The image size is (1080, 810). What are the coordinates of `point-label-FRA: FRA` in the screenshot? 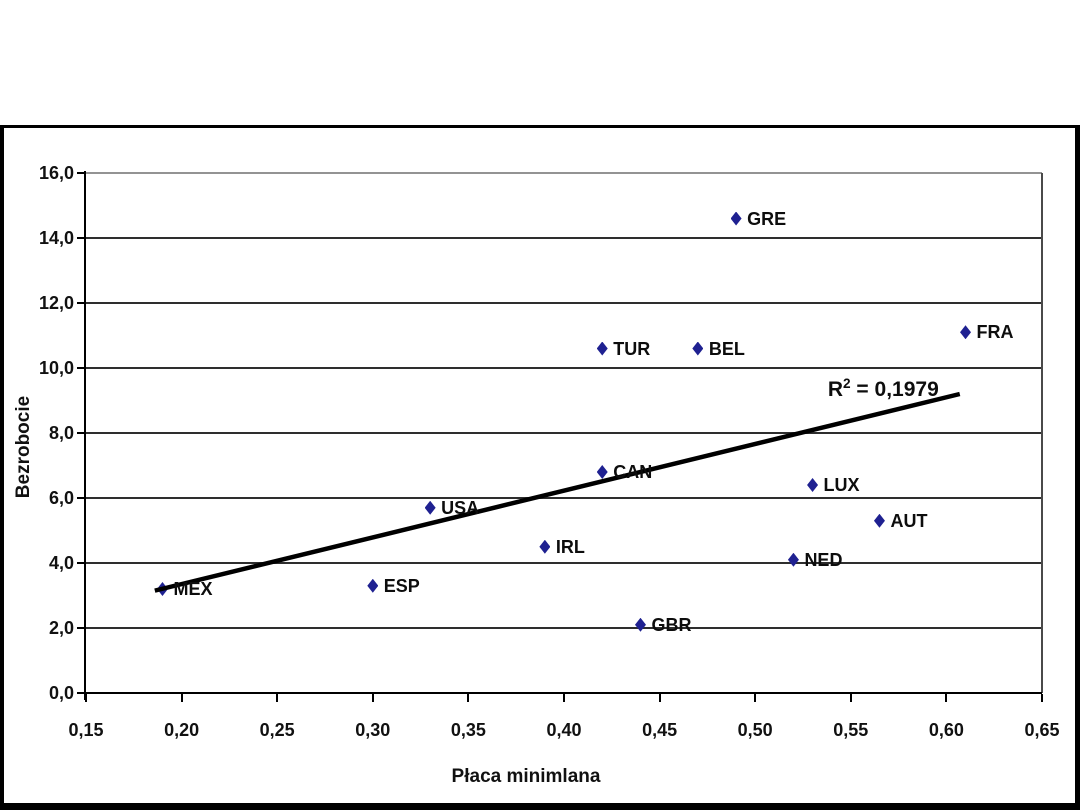 It's located at (995, 332).